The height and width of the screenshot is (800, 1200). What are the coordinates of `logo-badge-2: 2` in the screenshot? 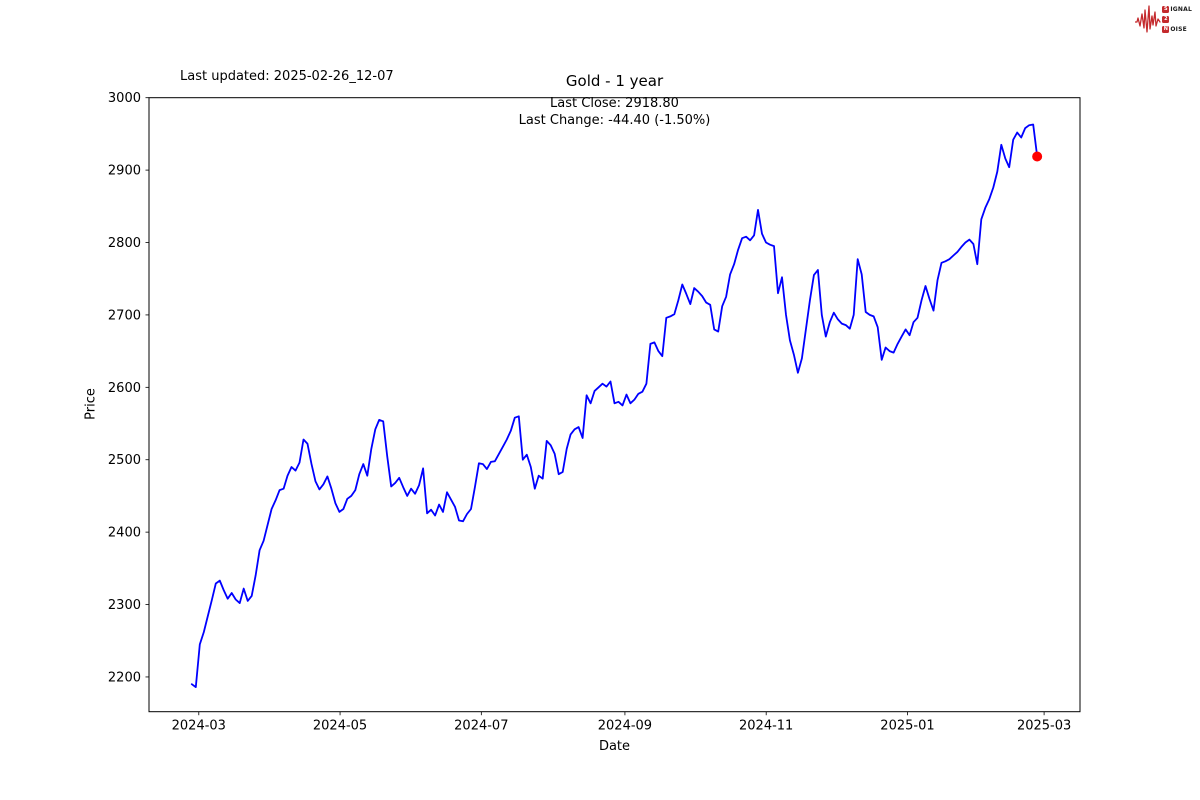 It's located at (1166, 19).